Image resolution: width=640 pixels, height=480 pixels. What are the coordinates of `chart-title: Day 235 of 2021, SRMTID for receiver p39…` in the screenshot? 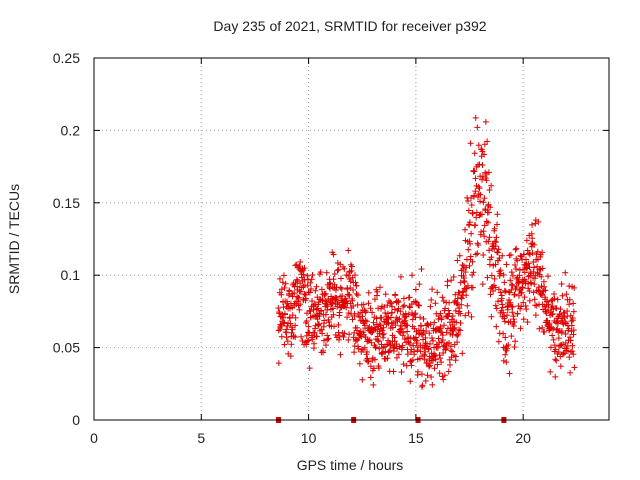 It's located at (349, 26).